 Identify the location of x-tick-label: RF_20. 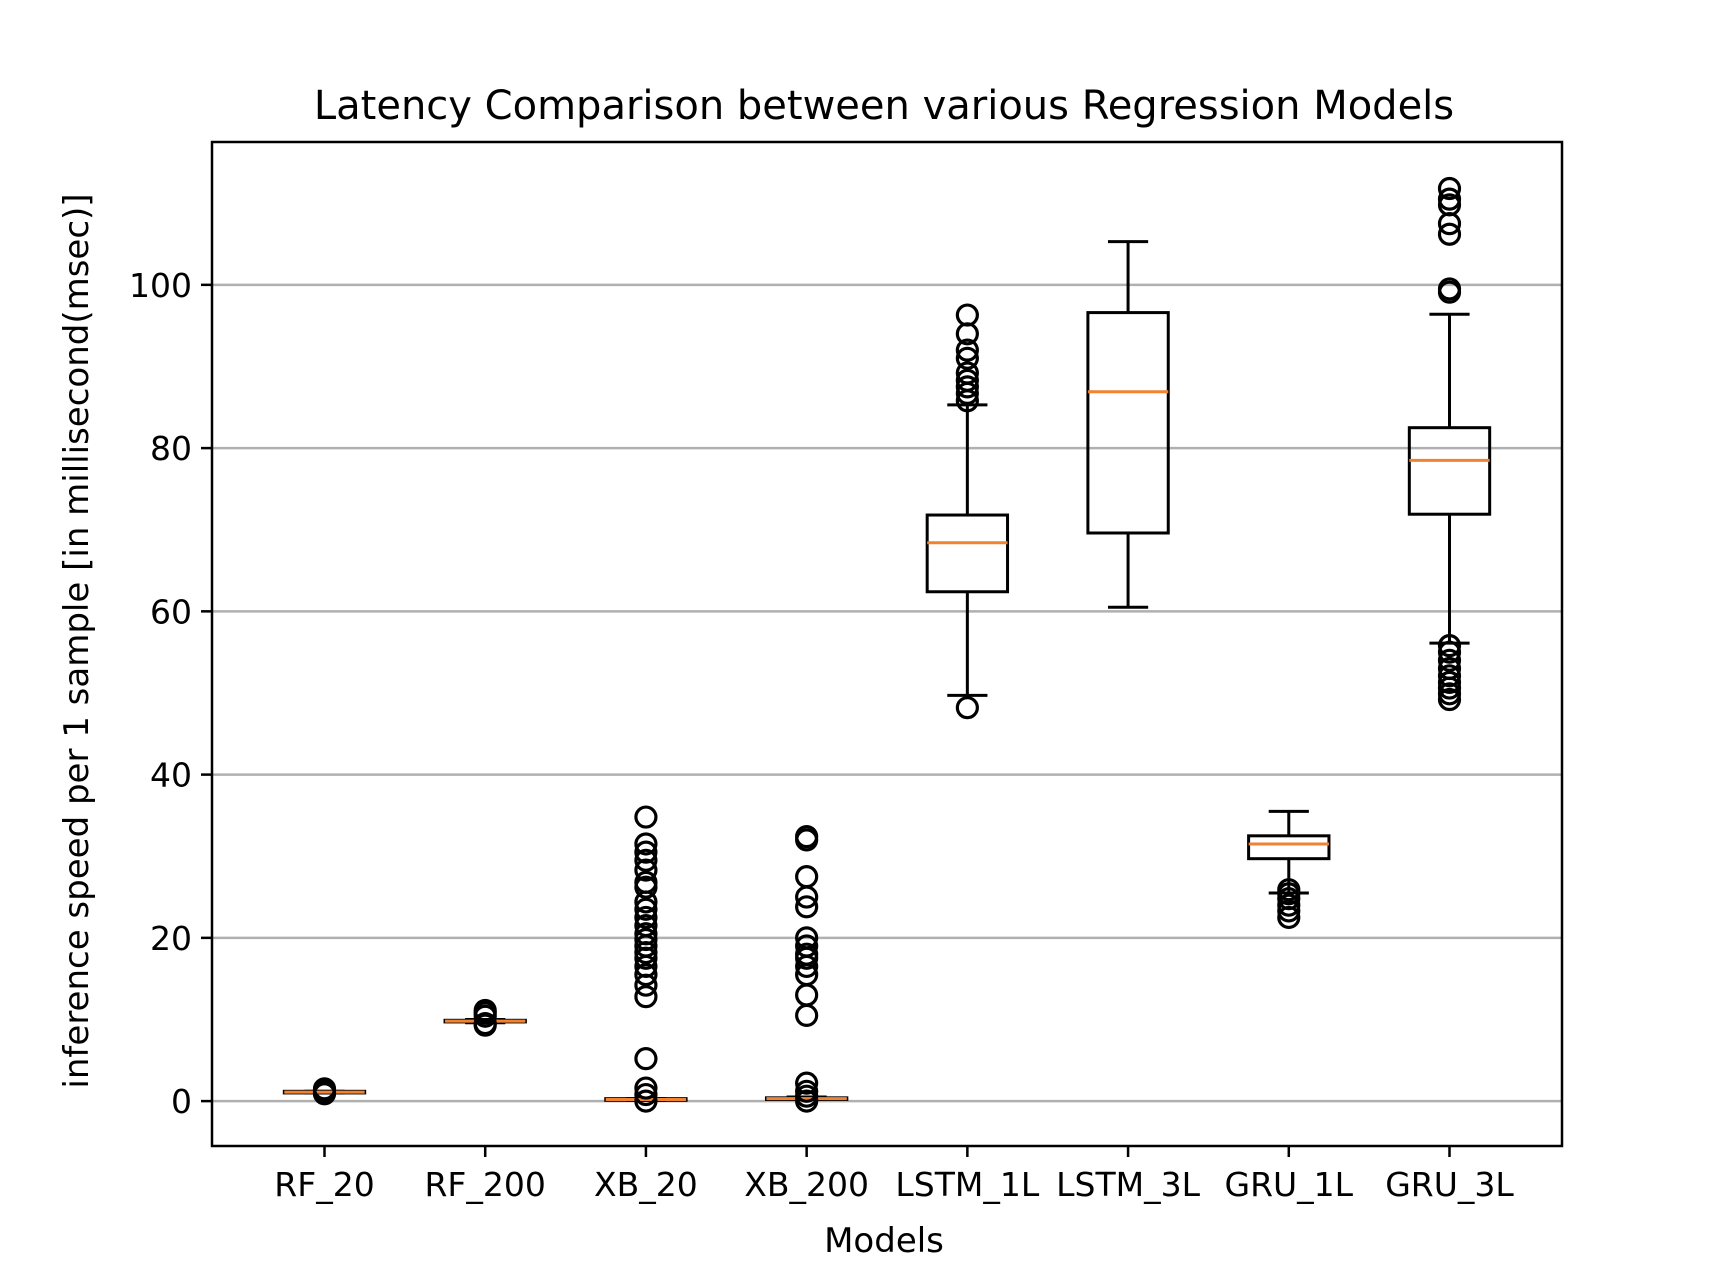
(324, 1184).